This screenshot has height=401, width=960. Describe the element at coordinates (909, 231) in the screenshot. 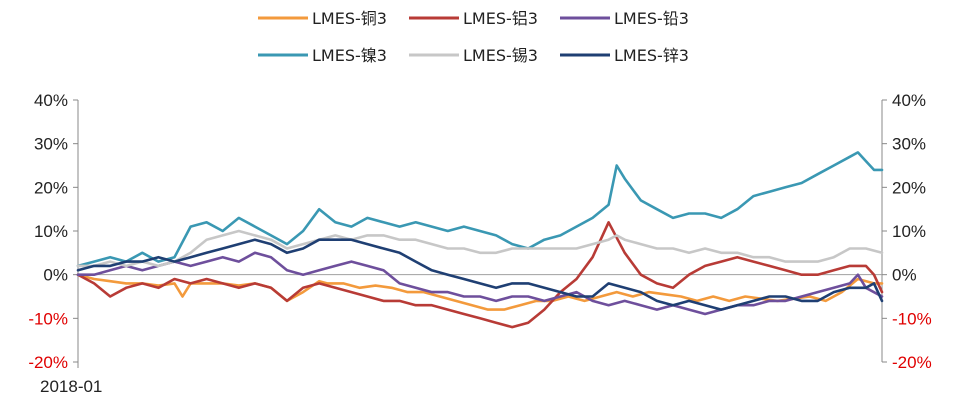

I see `y-tick-label-right: 10%` at that location.